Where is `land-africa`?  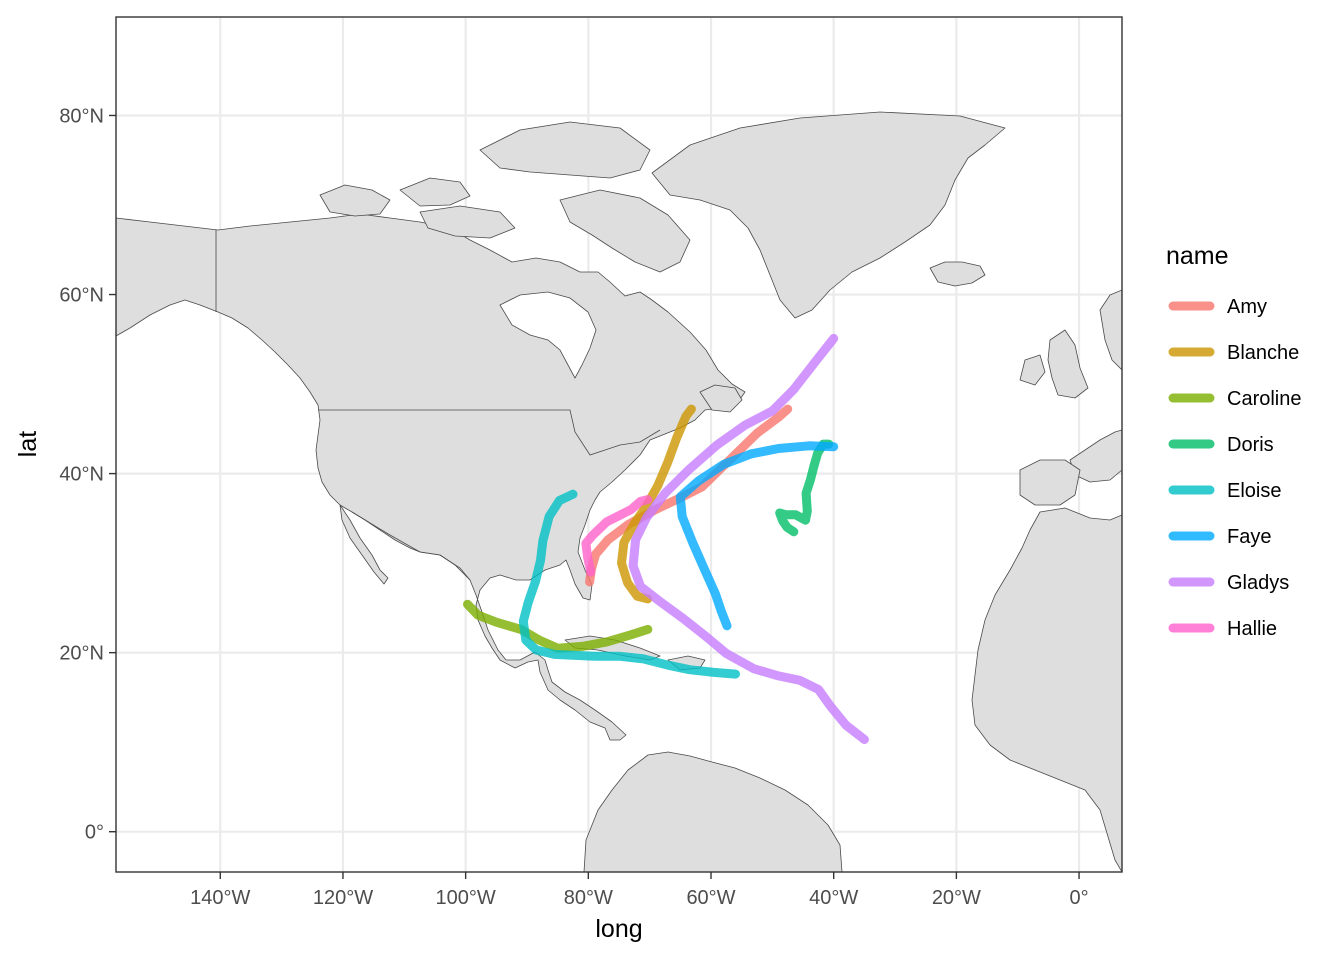
land-africa is located at coordinates (1046, 689).